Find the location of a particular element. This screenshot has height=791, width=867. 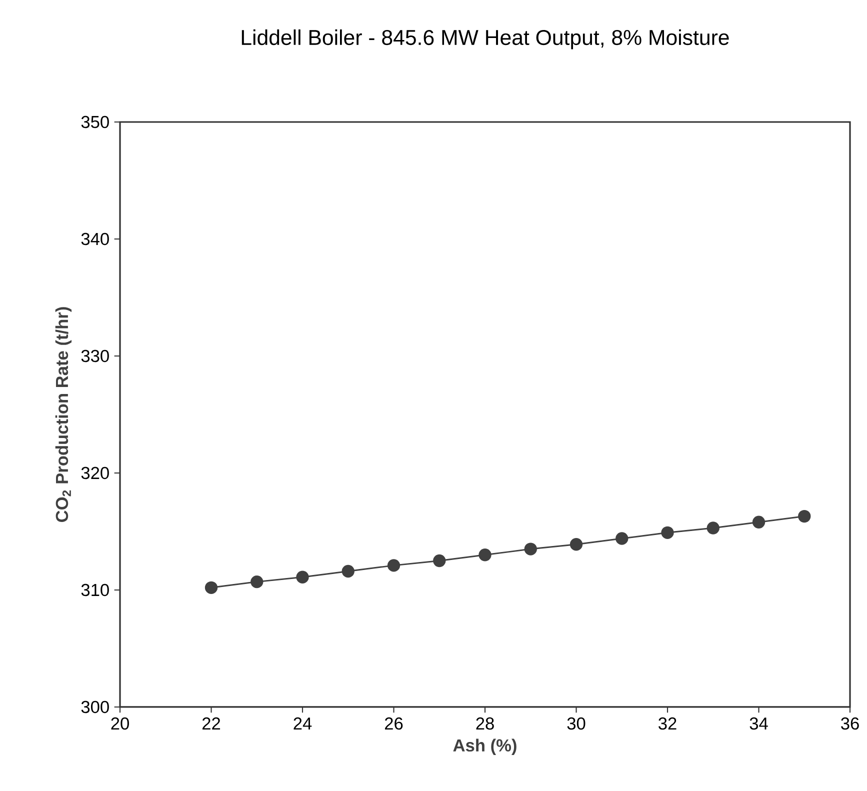

y-tick-label: 310 is located at coordinates (95, 590).